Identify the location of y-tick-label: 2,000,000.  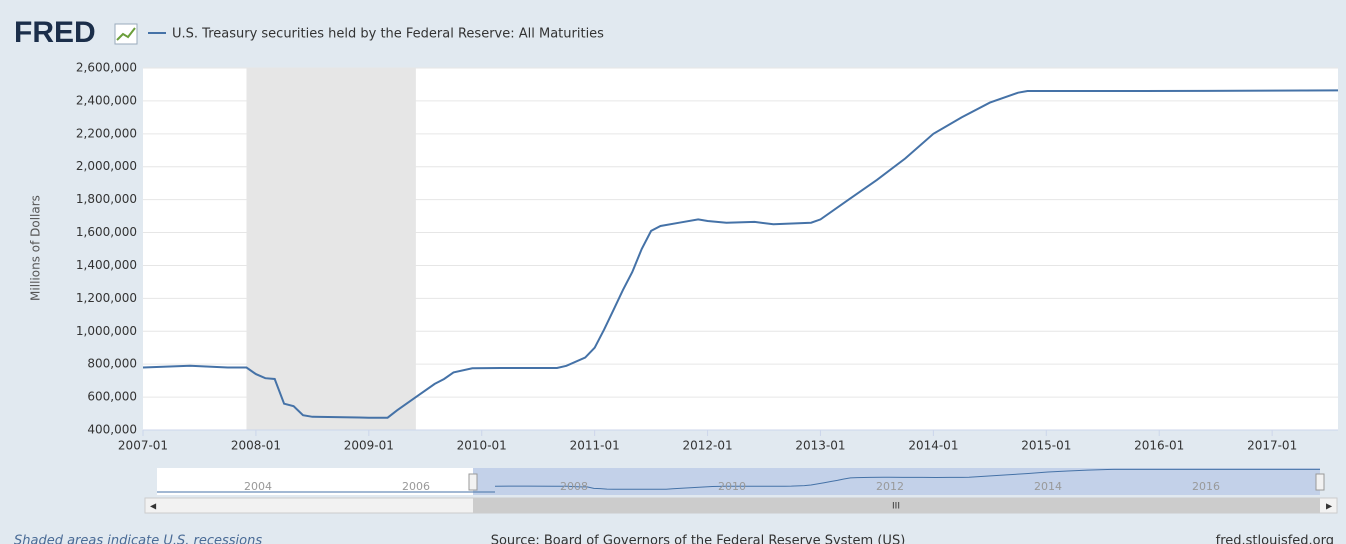
(106, 166).